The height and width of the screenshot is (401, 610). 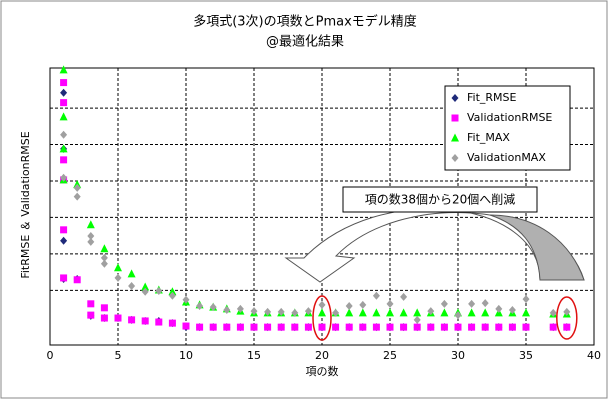 What do you see at coordinates (305, 42) in the screenshot?
I see `chart-subtitle: @最適化結果` at bounding box center [305, 42].